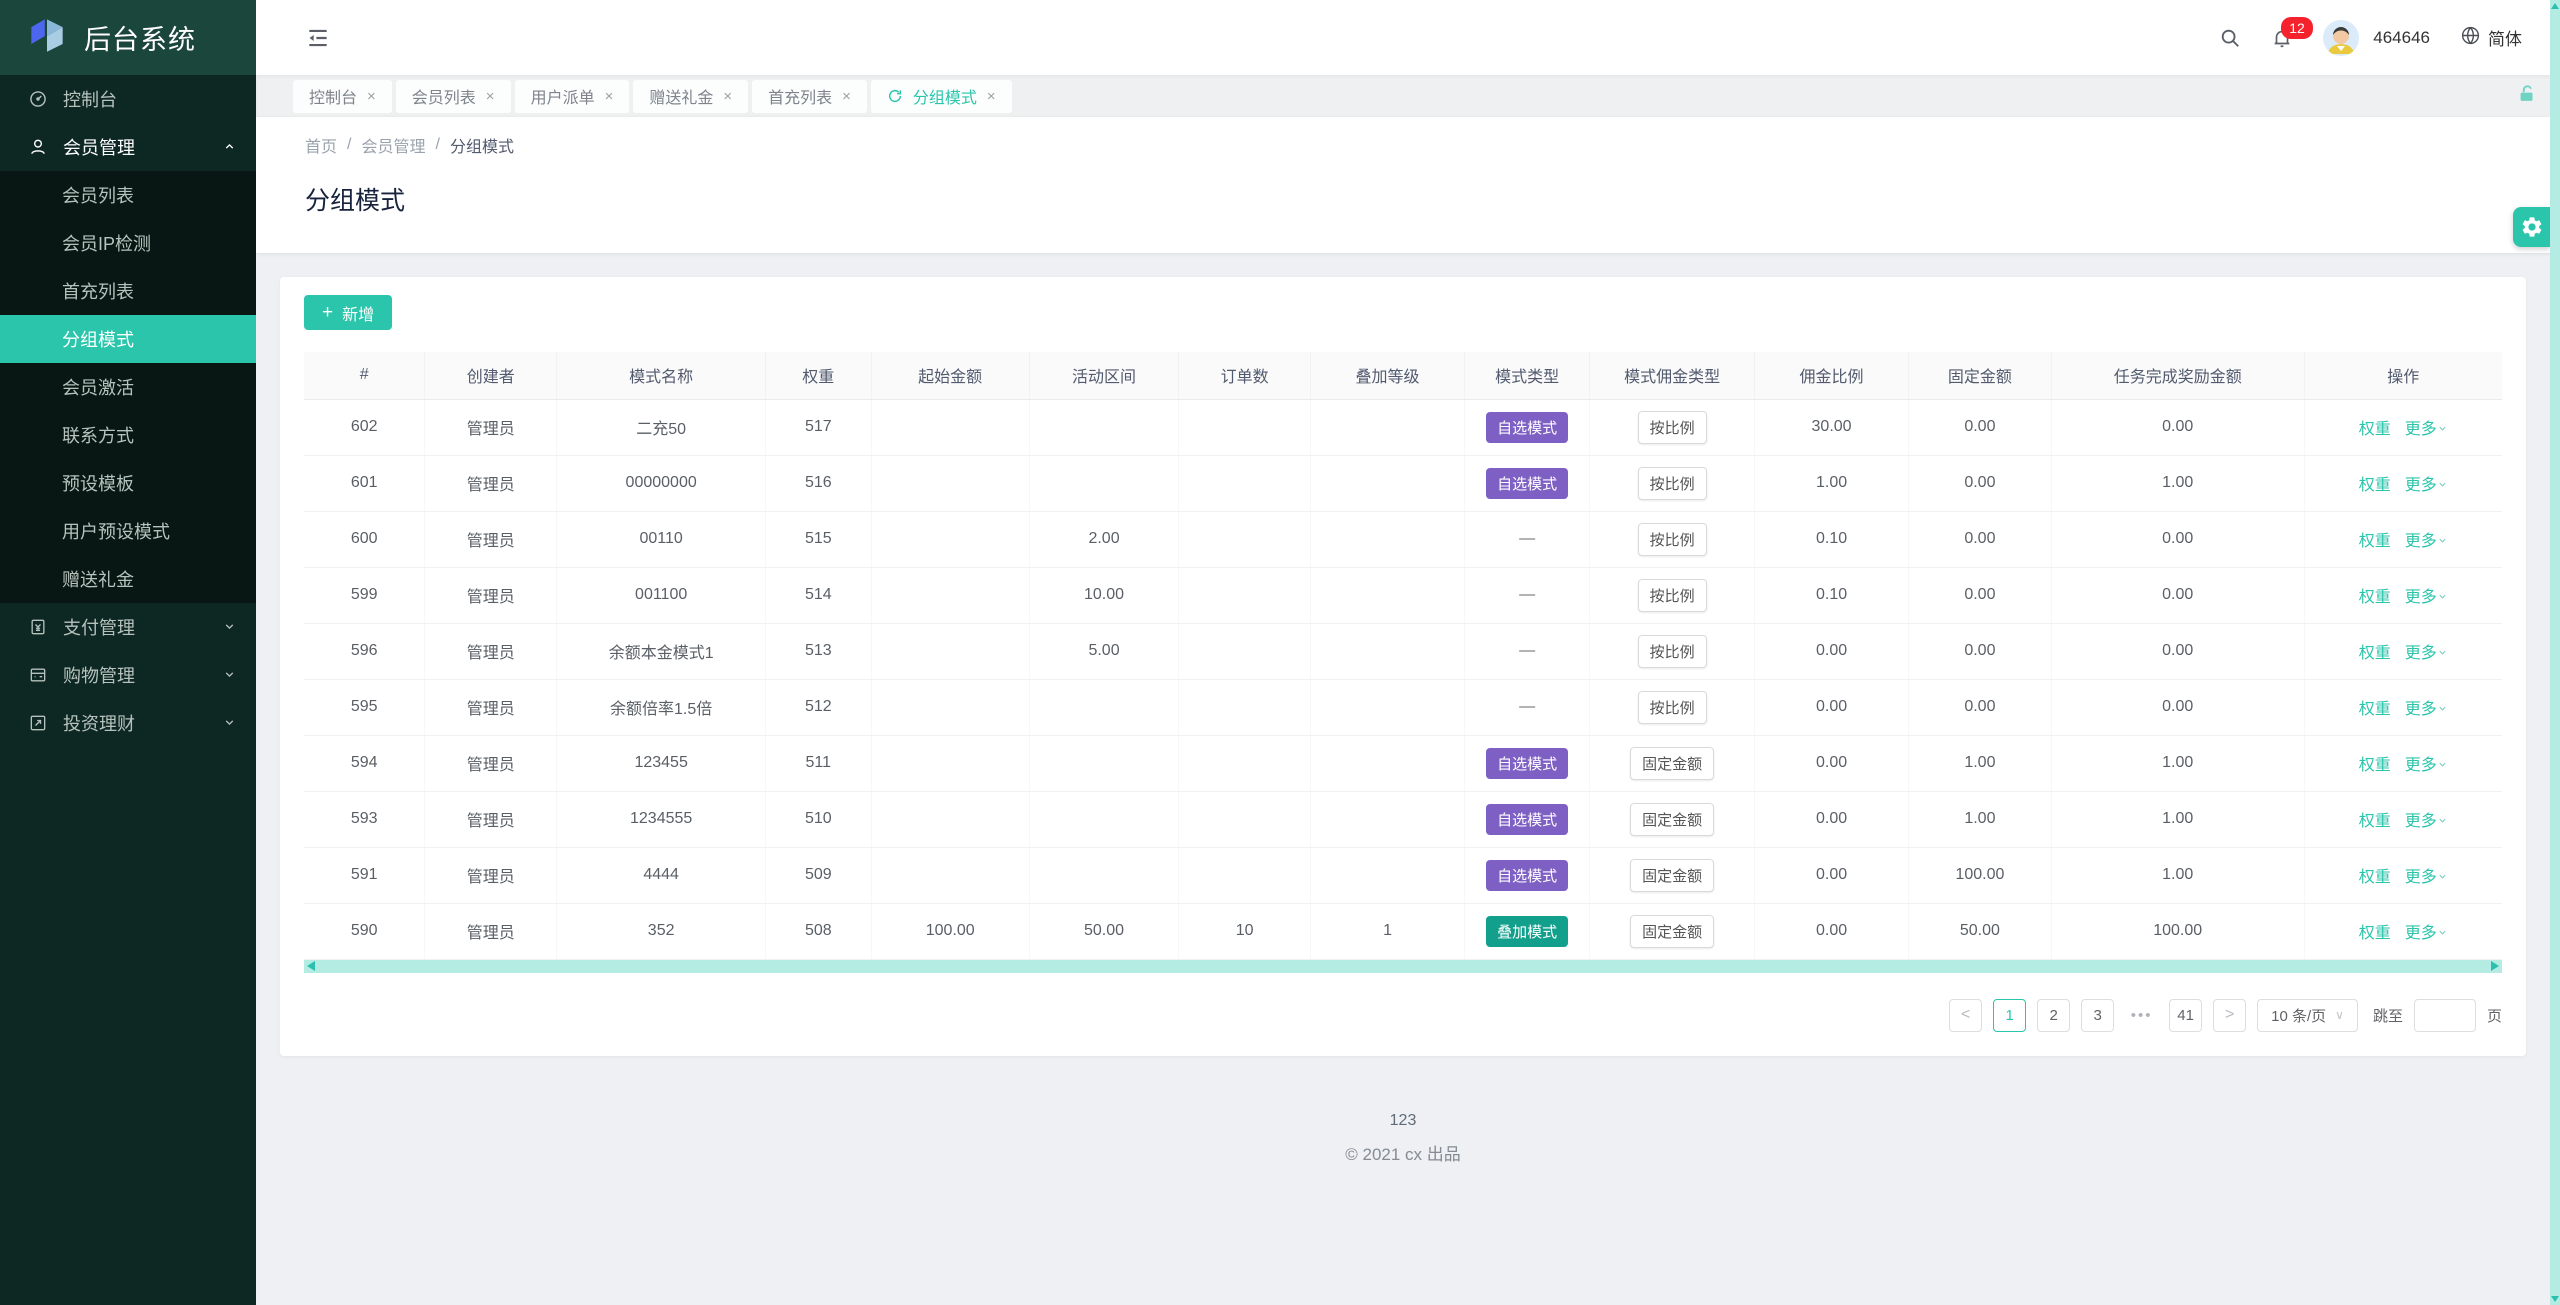 The height and width of the screenshot is (1305, 2560). I want to click on cell-orders: 10, so click(1245, 931).